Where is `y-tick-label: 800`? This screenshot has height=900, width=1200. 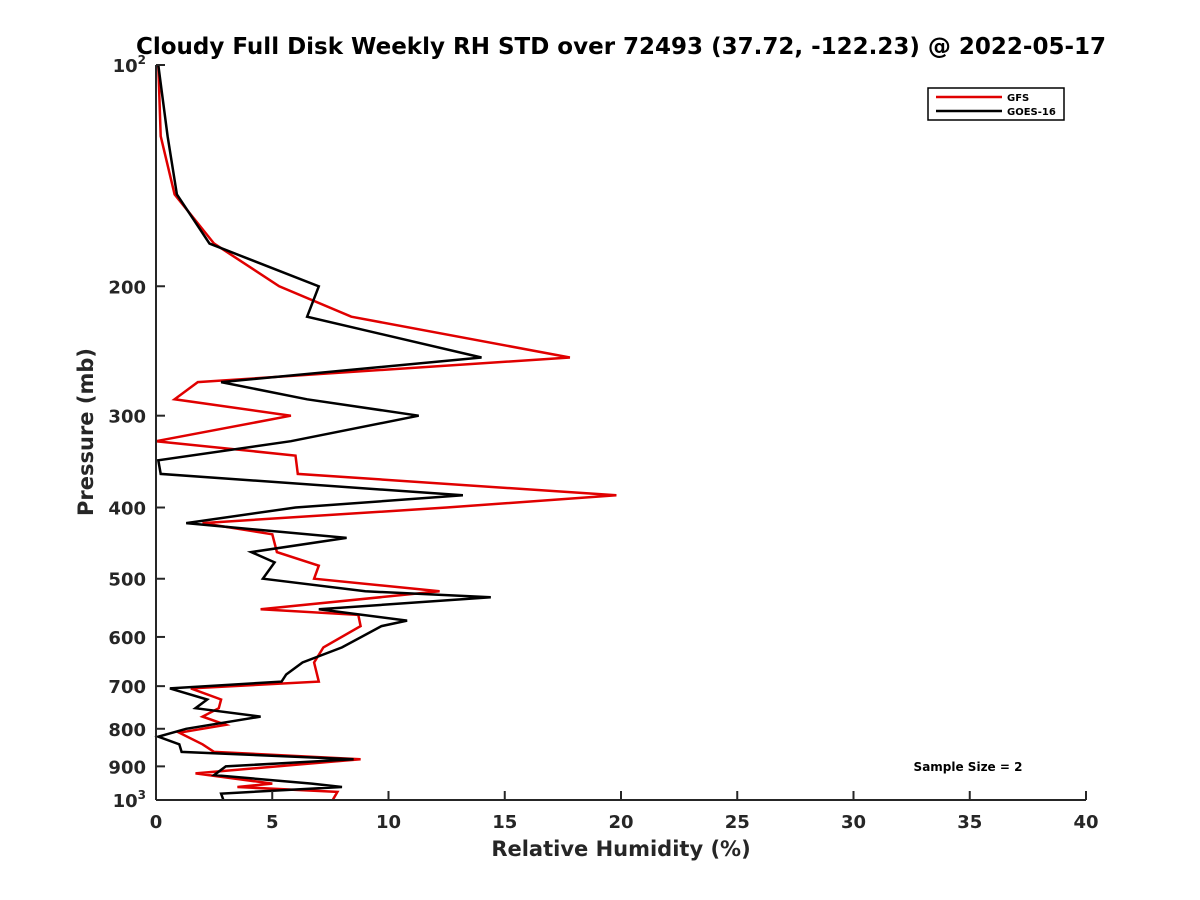 y-tick-label: 800 is located at coordinates (127, 730).